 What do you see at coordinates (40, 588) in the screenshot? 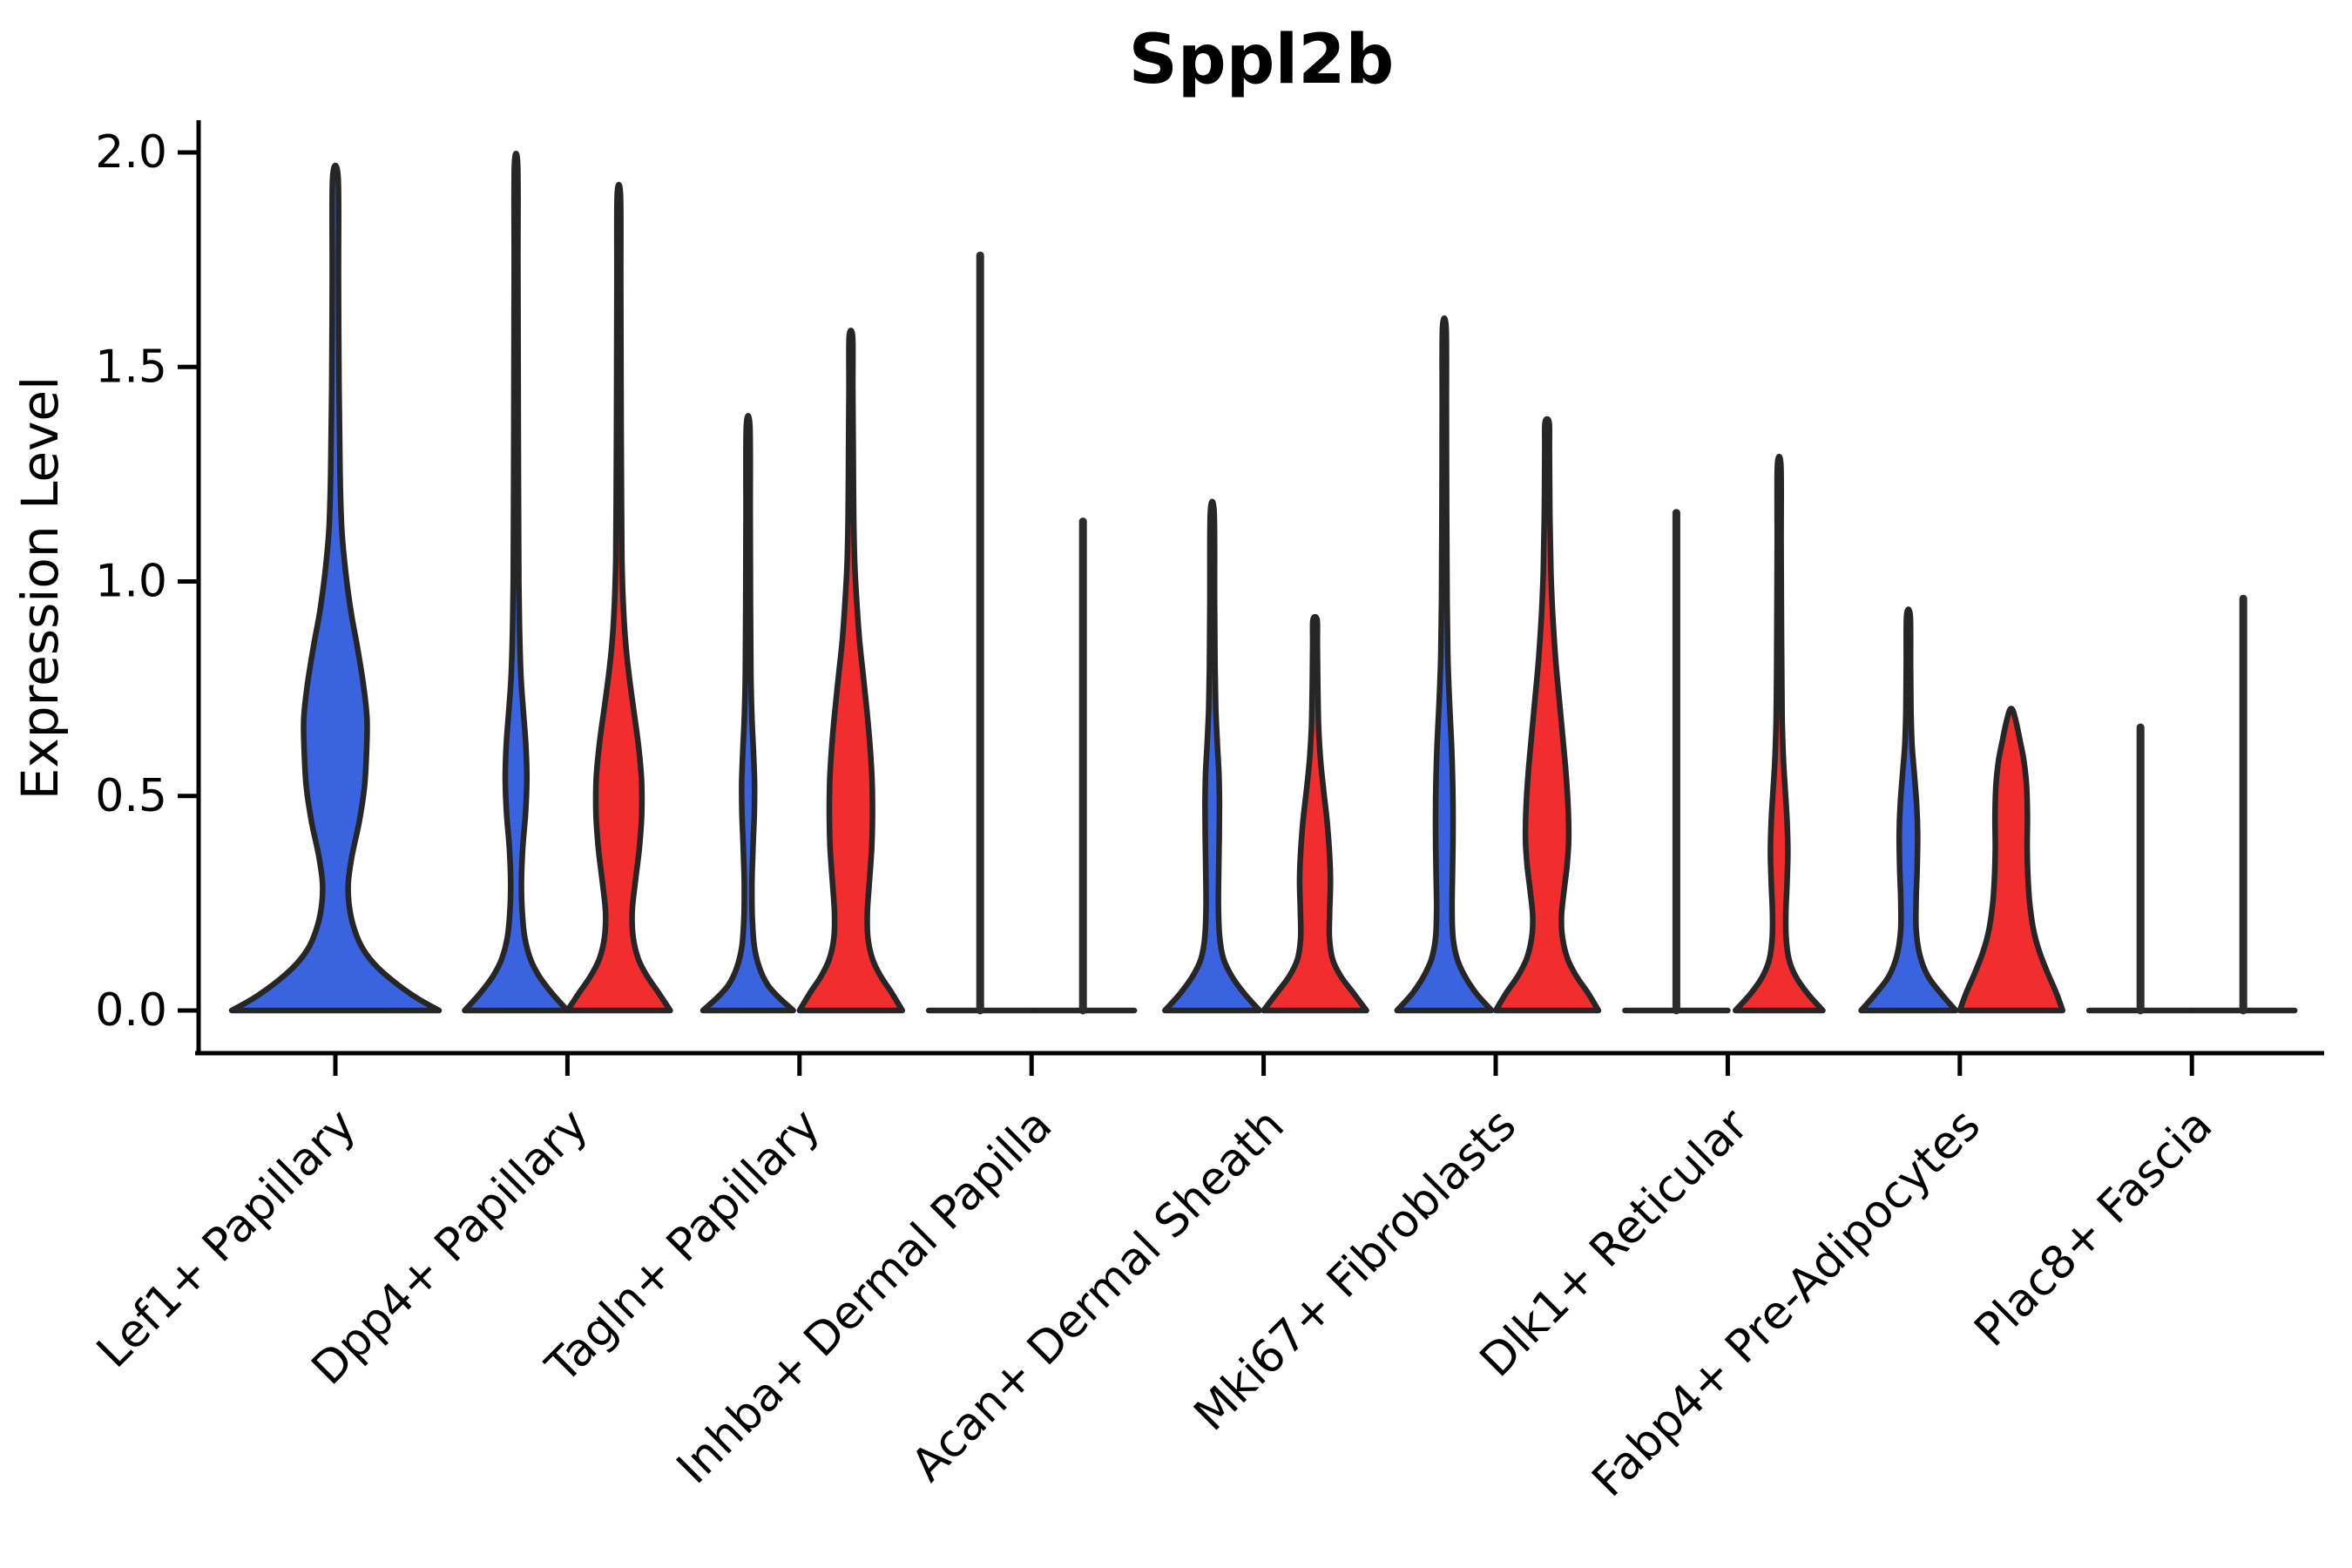
I see `y-axis-label: Expression Level` at bounding box center [40, 588].